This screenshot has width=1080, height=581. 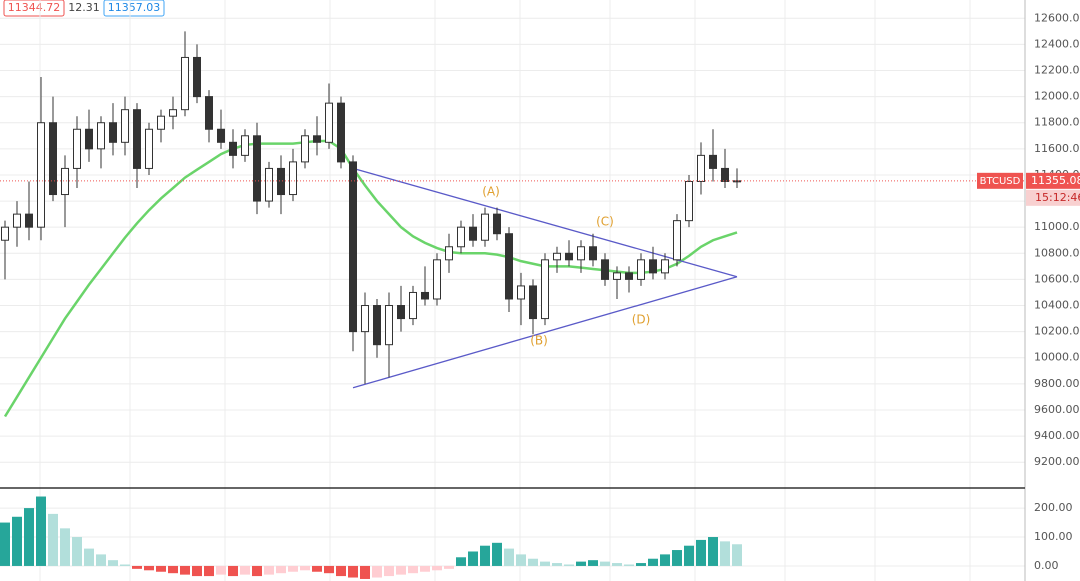 What do you see at coordinates (1057, 226) in the screenshot?
I see `y-tick-label: 11000.00` at bounding box center [1057, 226].